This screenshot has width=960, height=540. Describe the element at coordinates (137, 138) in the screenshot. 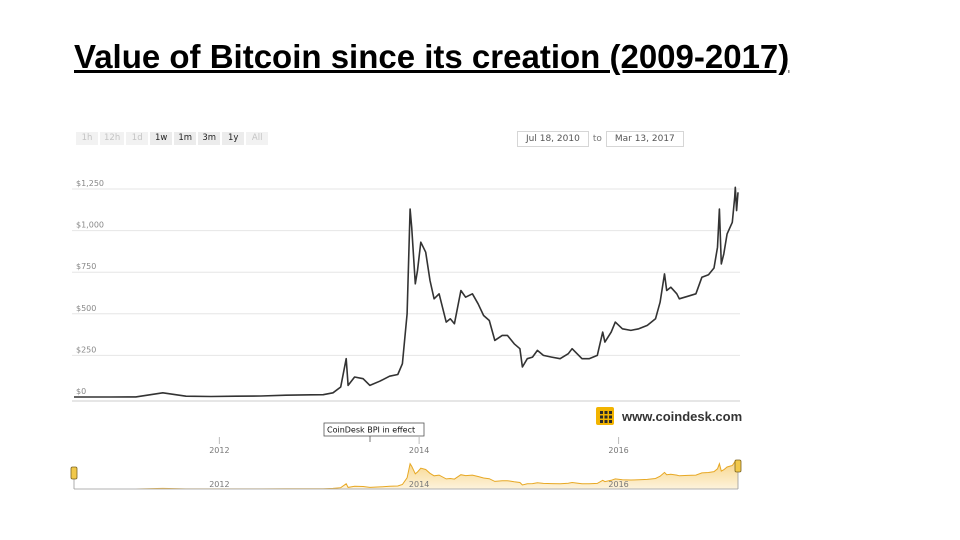

I see `range-button-1d: 1d` at that location.